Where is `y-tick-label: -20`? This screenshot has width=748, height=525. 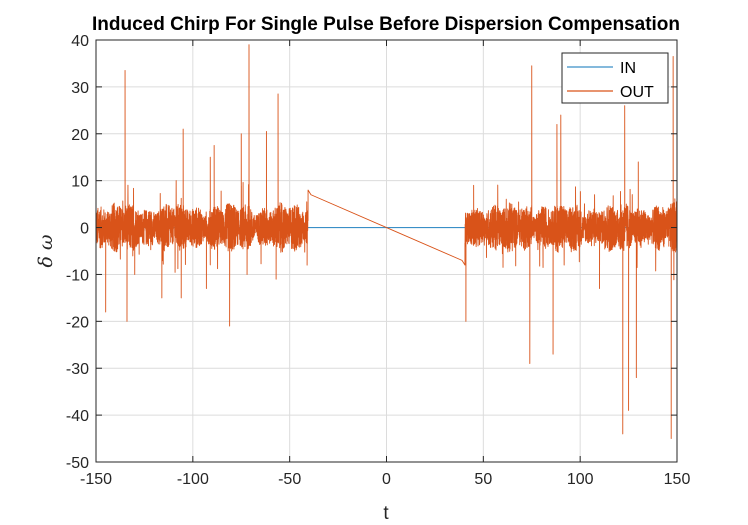
y-tick-label: -20 is located at coordinates (77, 322).